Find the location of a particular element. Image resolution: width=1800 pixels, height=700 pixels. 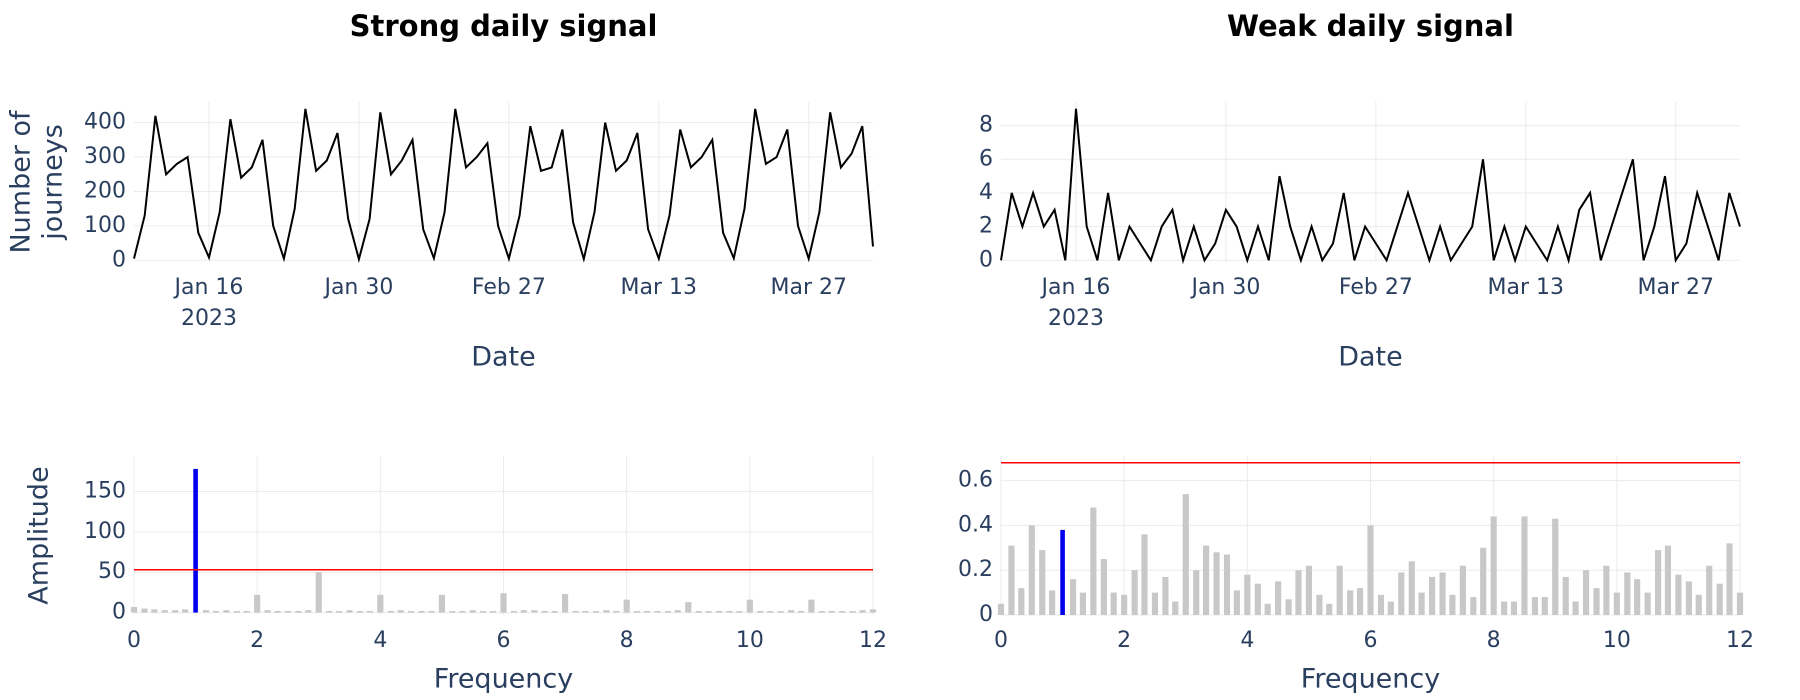

y-tick-label: 0.2 is located at coordinates (975, 569).